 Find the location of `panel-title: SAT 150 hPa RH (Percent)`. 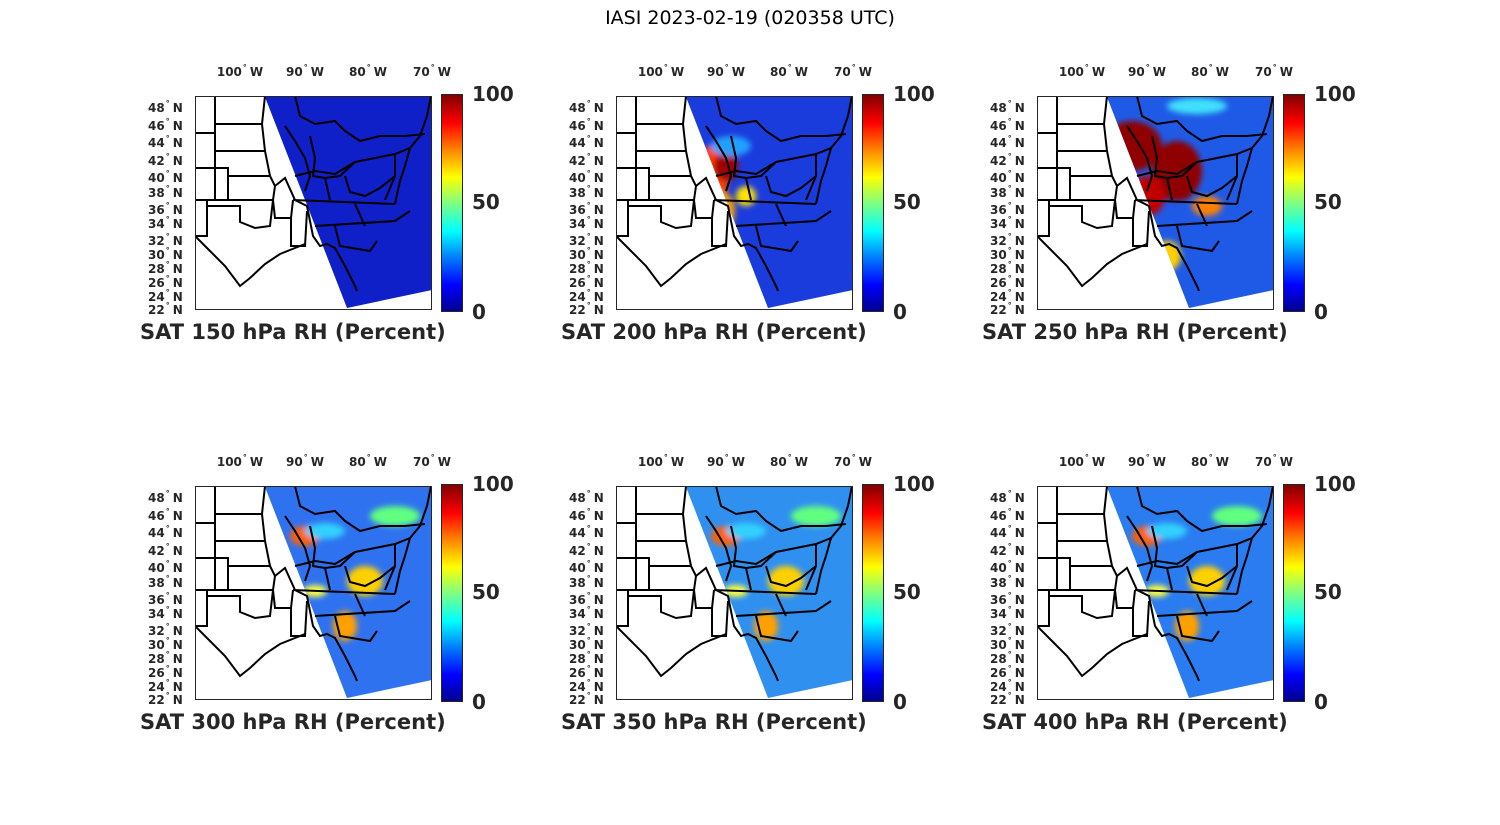

panel-title: SAT 150 hPa RH (Percent) is located at coordinates (293, 332).